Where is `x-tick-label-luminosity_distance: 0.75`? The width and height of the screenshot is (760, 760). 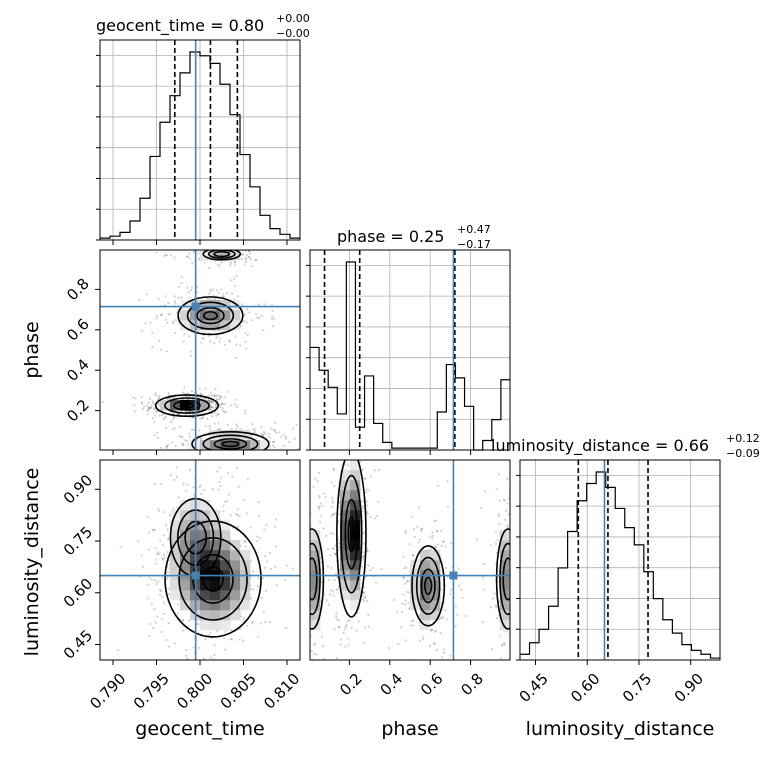 x-tick-label-luminosity_distance: 0.75 is located at coordinates (637, 688).